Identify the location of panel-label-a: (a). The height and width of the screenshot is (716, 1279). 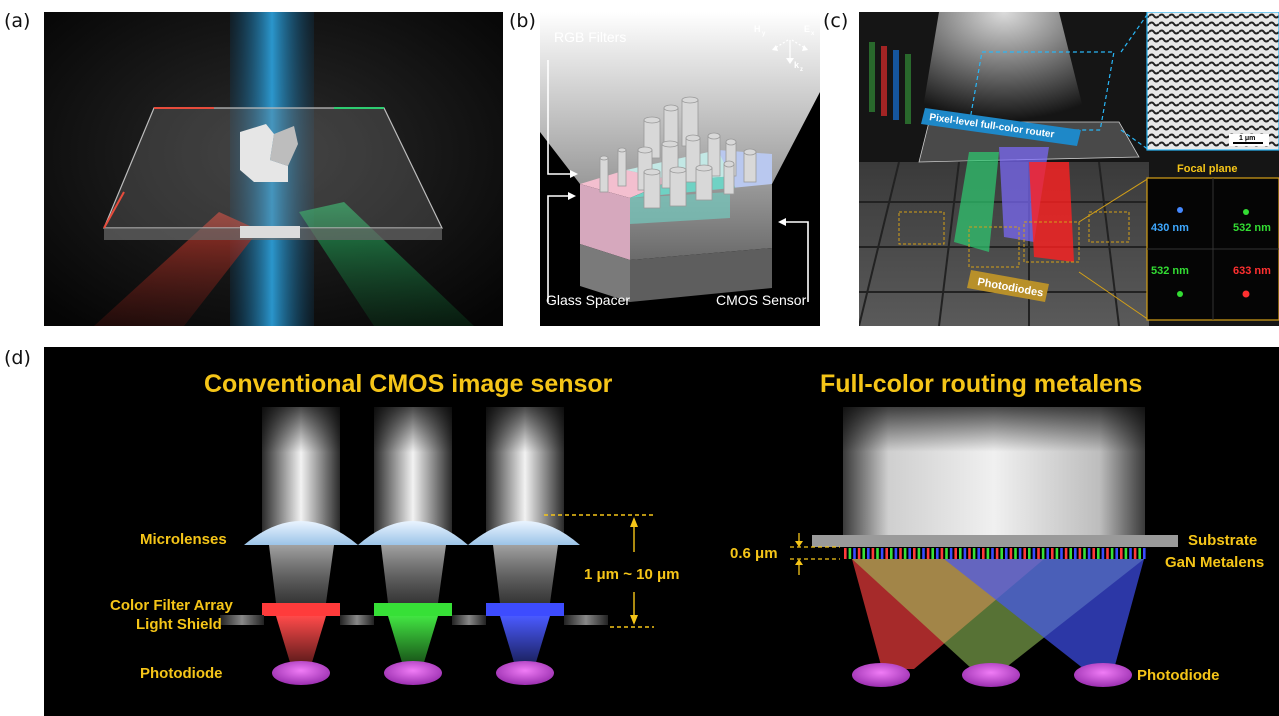
(17, 21).